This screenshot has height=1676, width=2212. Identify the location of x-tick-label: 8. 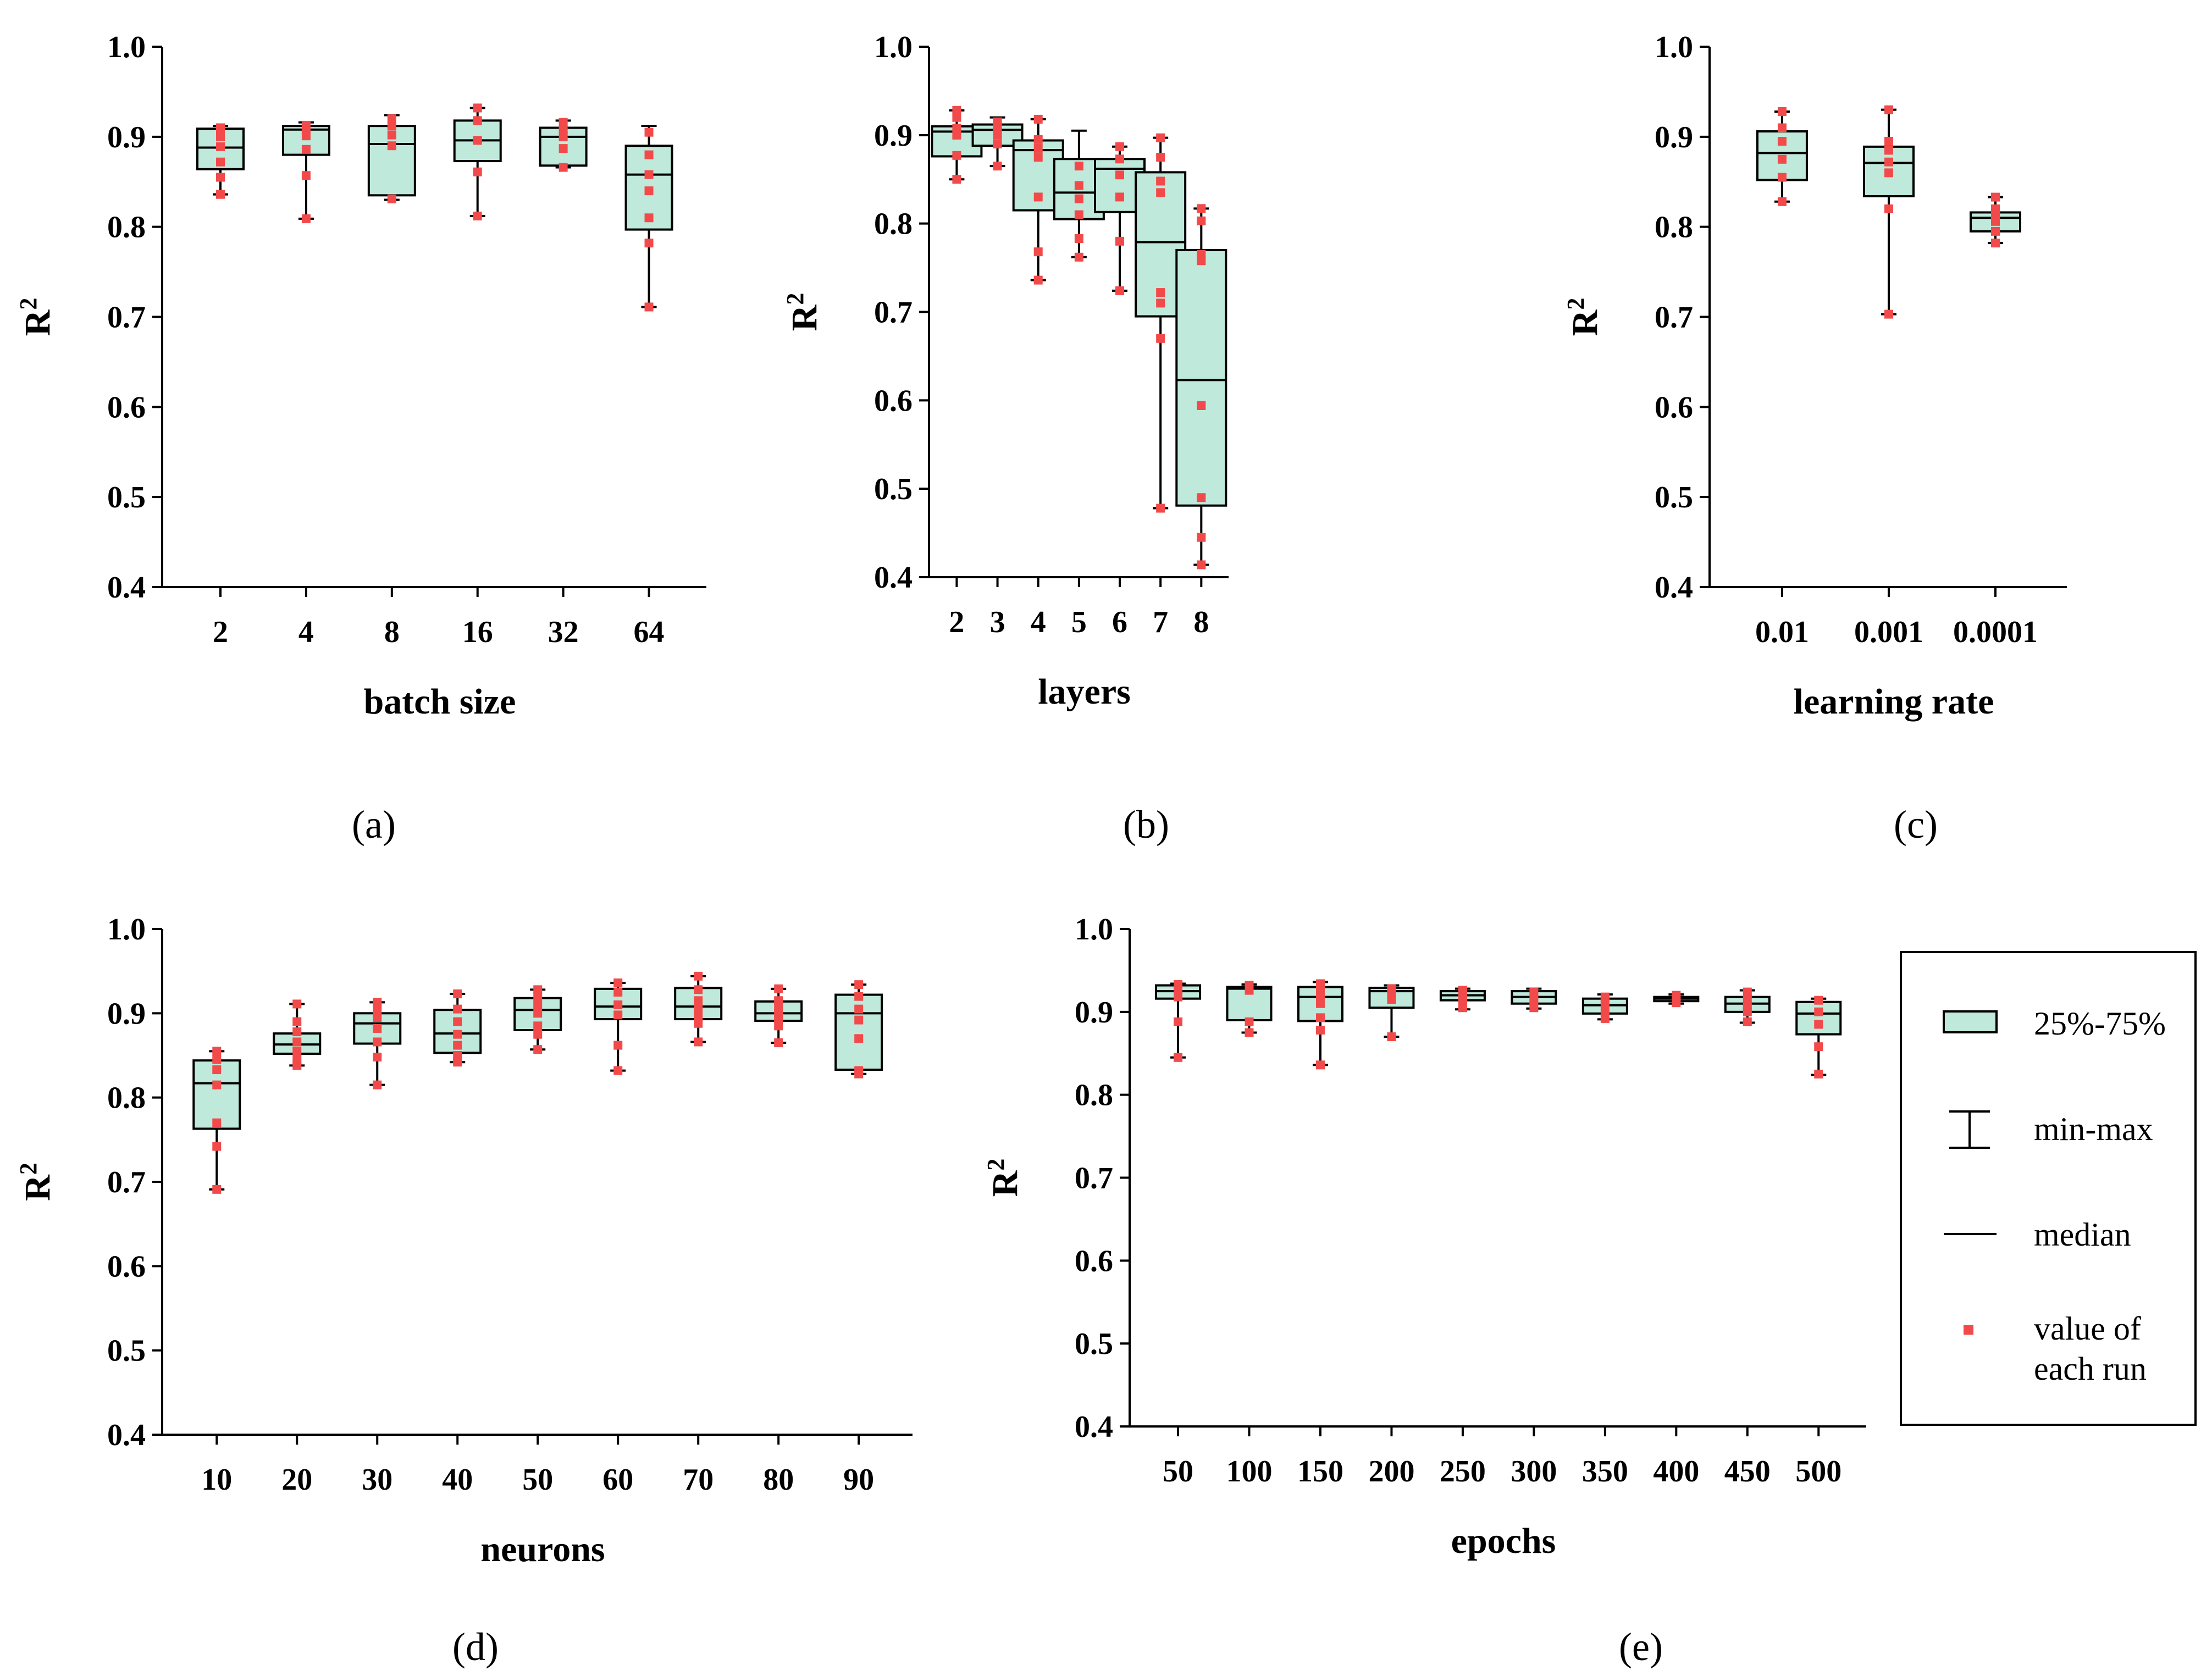
(1201, 622).